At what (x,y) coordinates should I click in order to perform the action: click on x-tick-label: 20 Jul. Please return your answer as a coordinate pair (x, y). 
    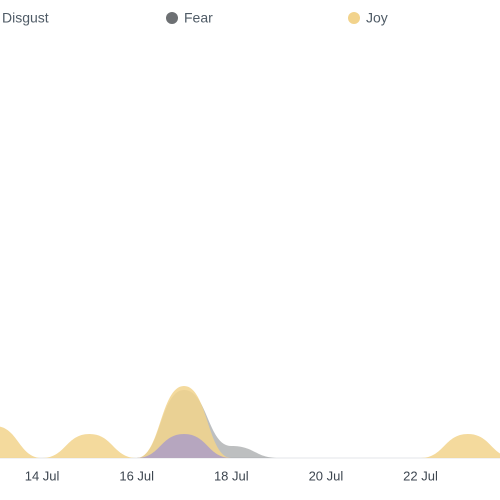
    Looking at the image, I should click on (326, 475).